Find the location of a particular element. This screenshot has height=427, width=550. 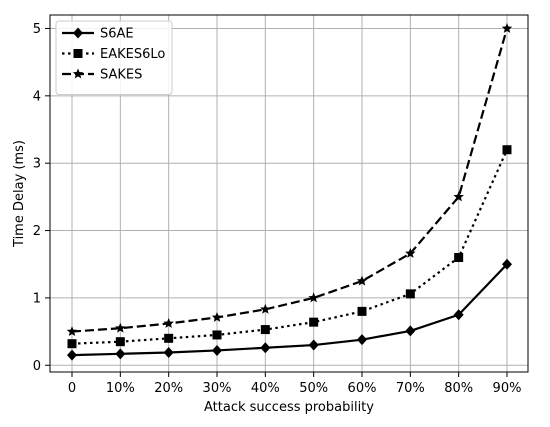

legend-label-eakes6lo: EAKES6Lo is located at coordinates (132, 54).